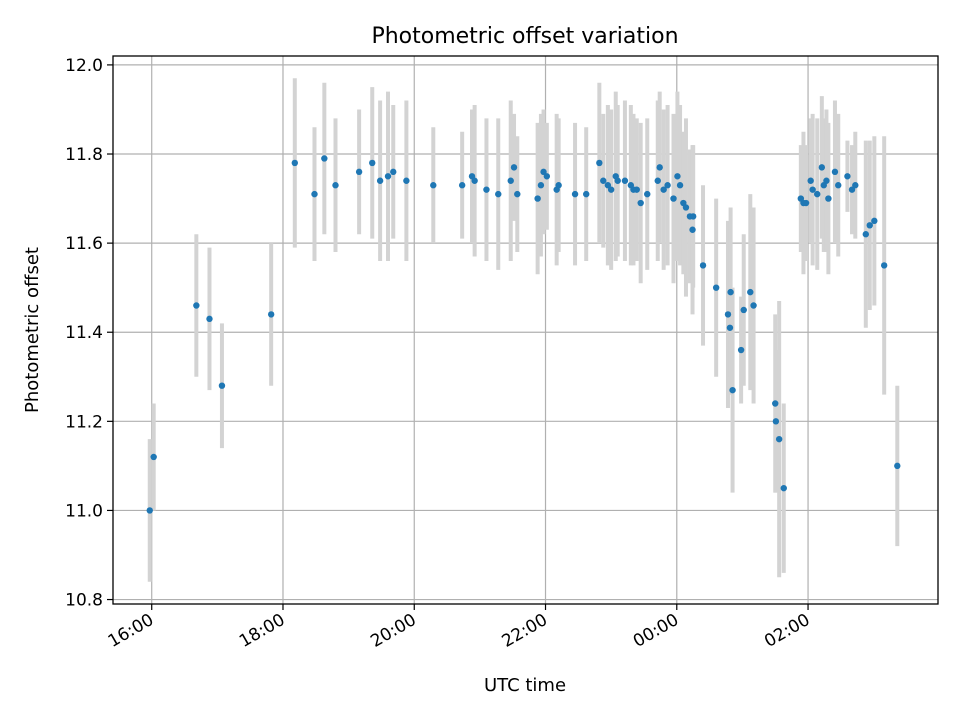 The height and width of the screenshot is (720, 960). I want to click on y-tick-label: 12.0, so click(84, 66).